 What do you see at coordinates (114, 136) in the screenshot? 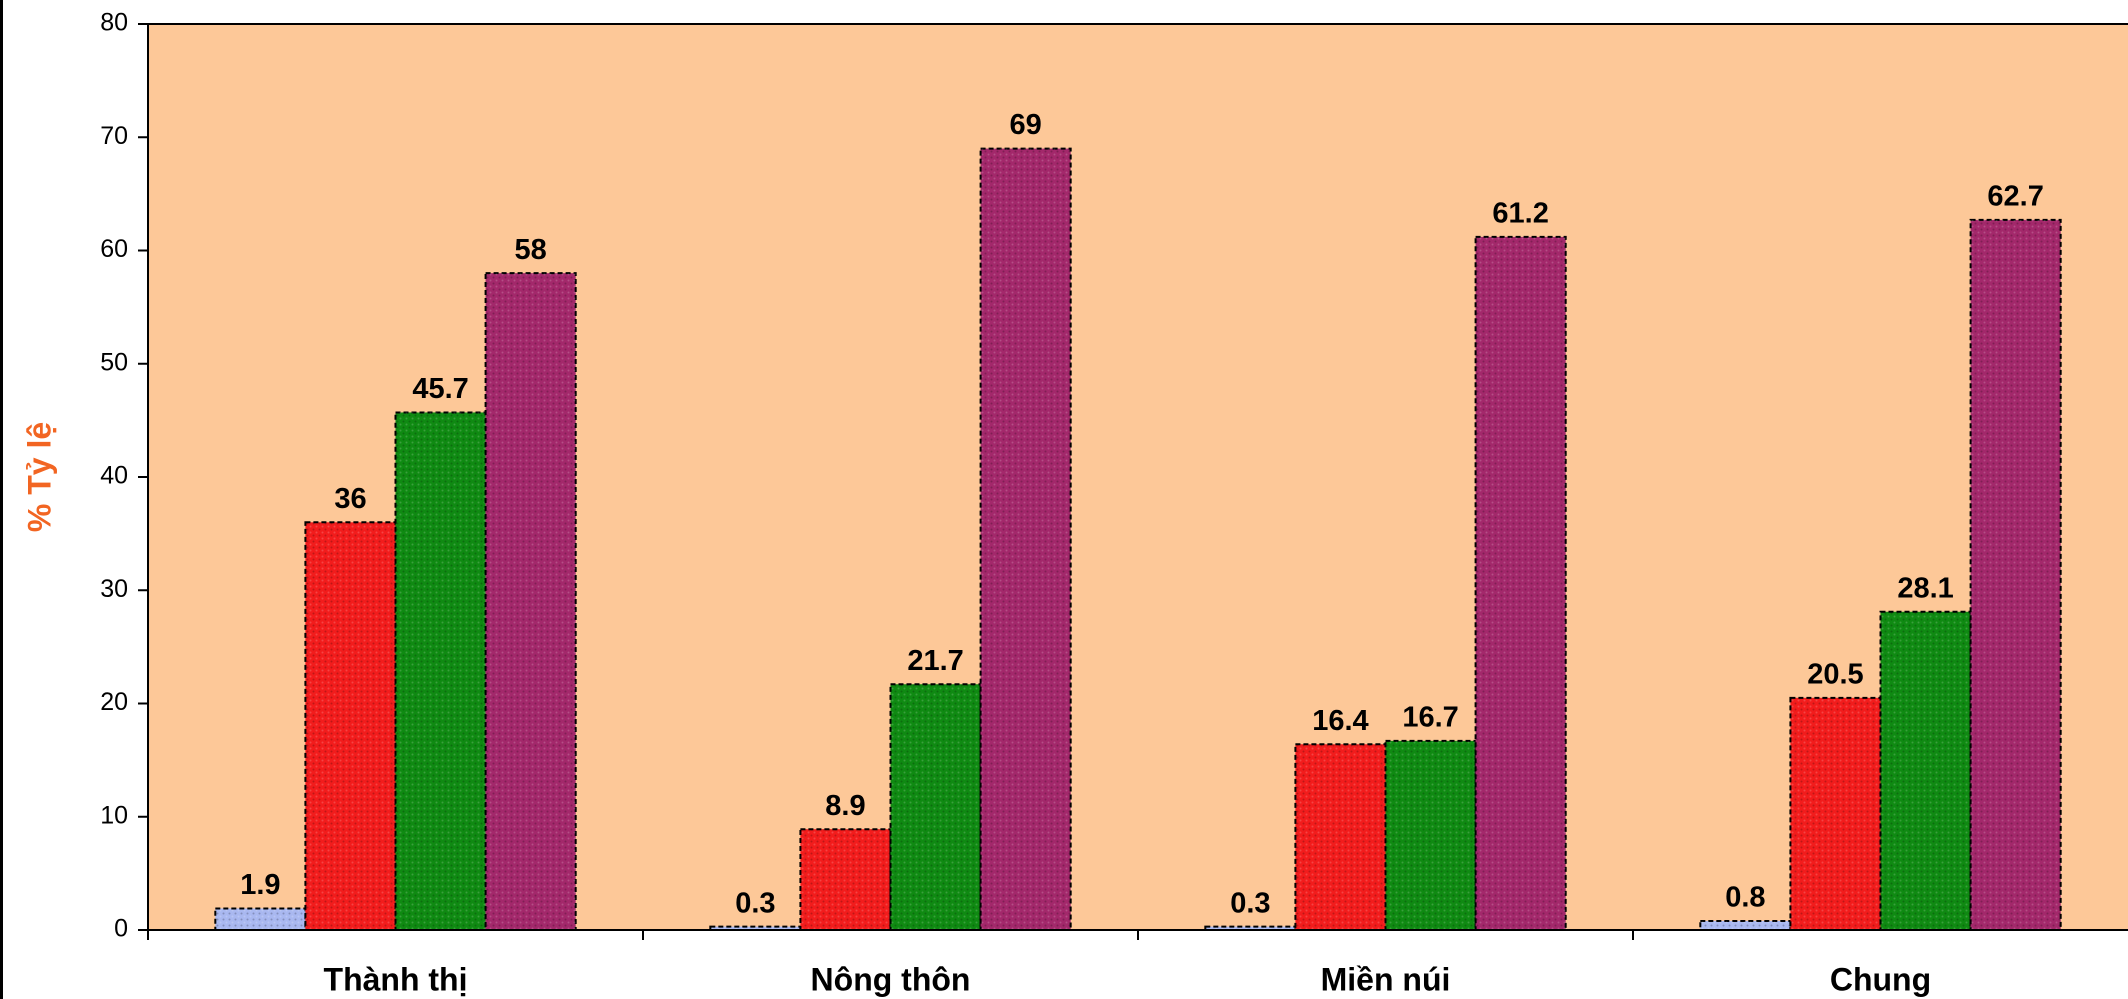
I see `y-tick-label: 70` at bounding box center [114, 136].